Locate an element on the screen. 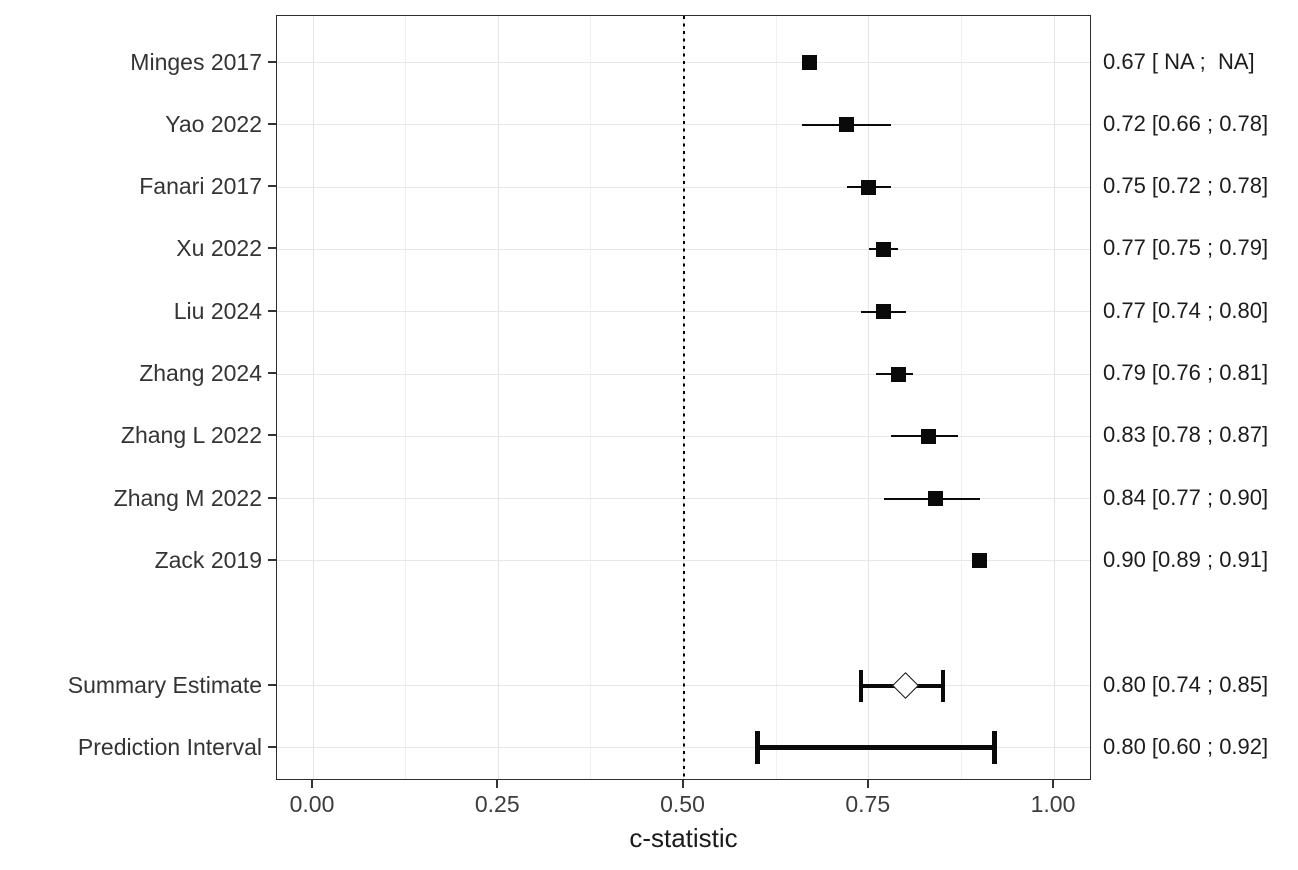  x-tick-label: 0.75 is located at coordinates (868, 804).